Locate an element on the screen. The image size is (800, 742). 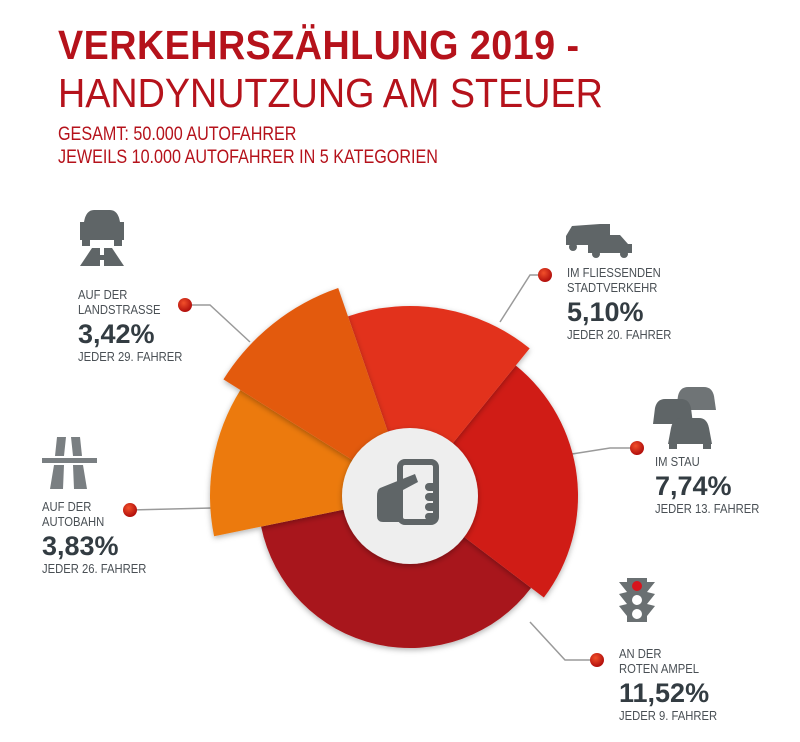
leader-line-landstrasse is located at coordinates (218, 323).